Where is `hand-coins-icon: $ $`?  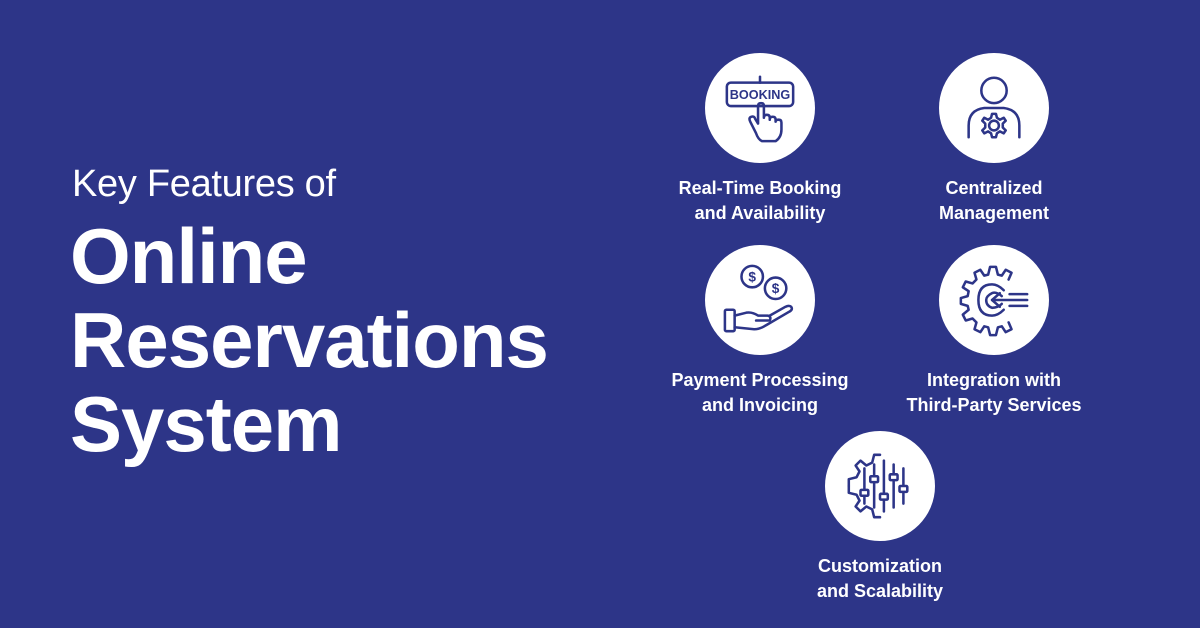 hand-coins-icon: $ $ is located at coordinates (758, 298).